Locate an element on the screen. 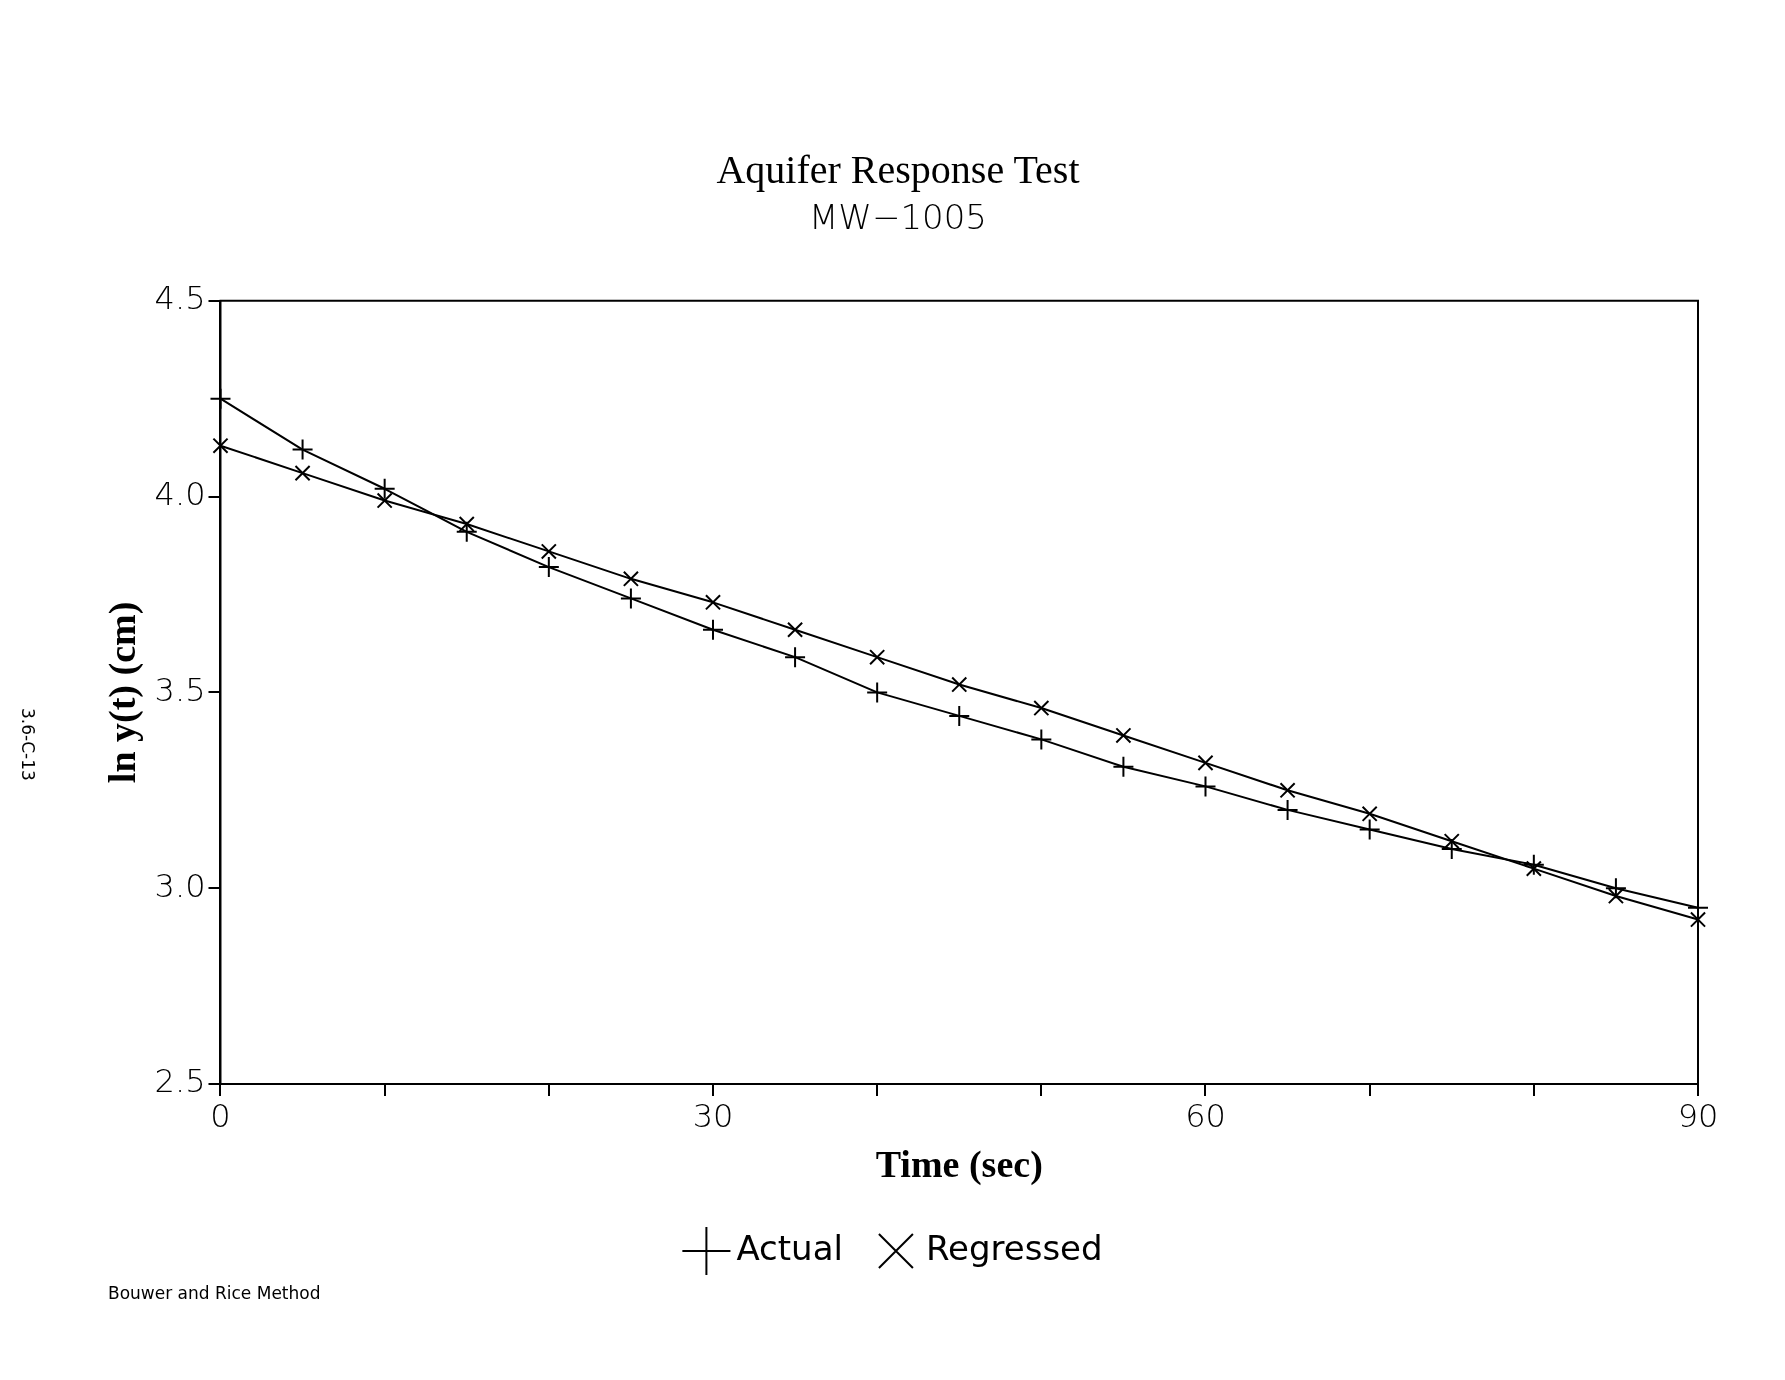 This screenshot has height=1380, width=1785. x-tick-label: 90 is located at coordinates (1698, 1115).